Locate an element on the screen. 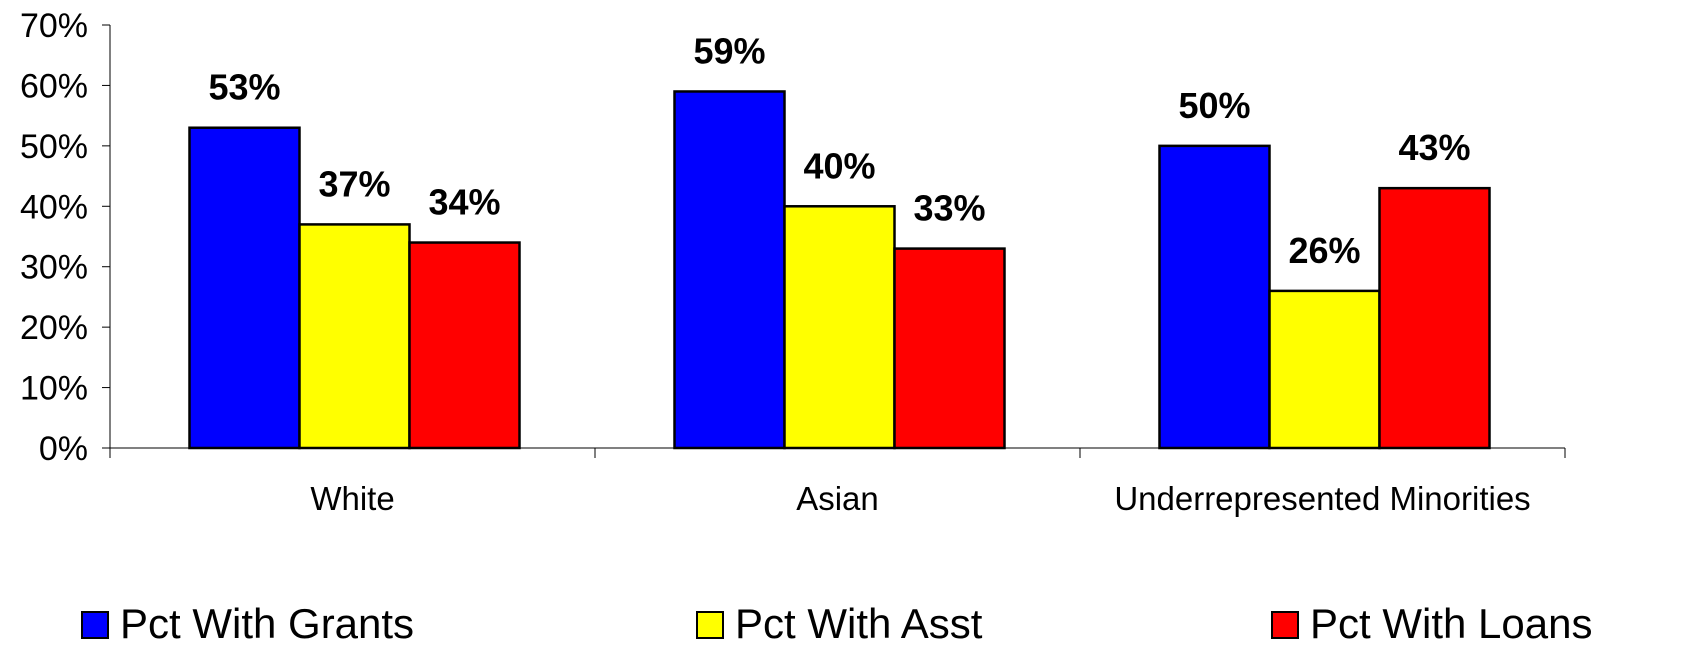  y-tick-label: 40% is located at coordinates (54, 207).